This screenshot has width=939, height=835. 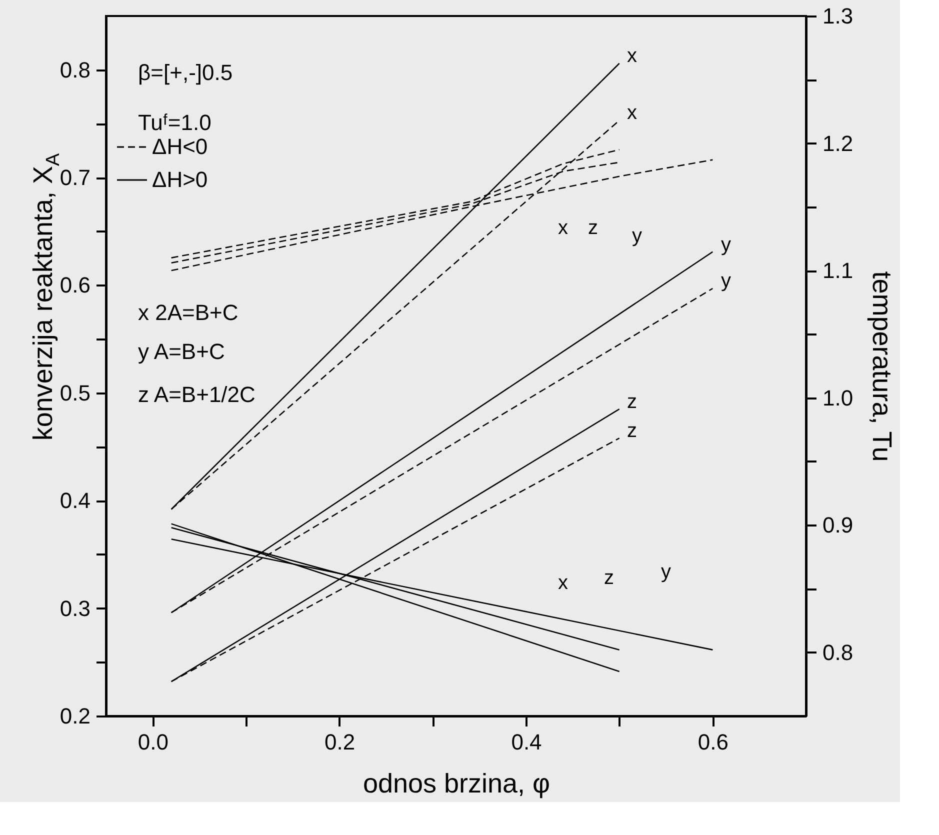 What do you see at coordinates (838, 525) in the screenshot?
I see `y2-tick-label: 0.9` at bounding box center [838, 525].